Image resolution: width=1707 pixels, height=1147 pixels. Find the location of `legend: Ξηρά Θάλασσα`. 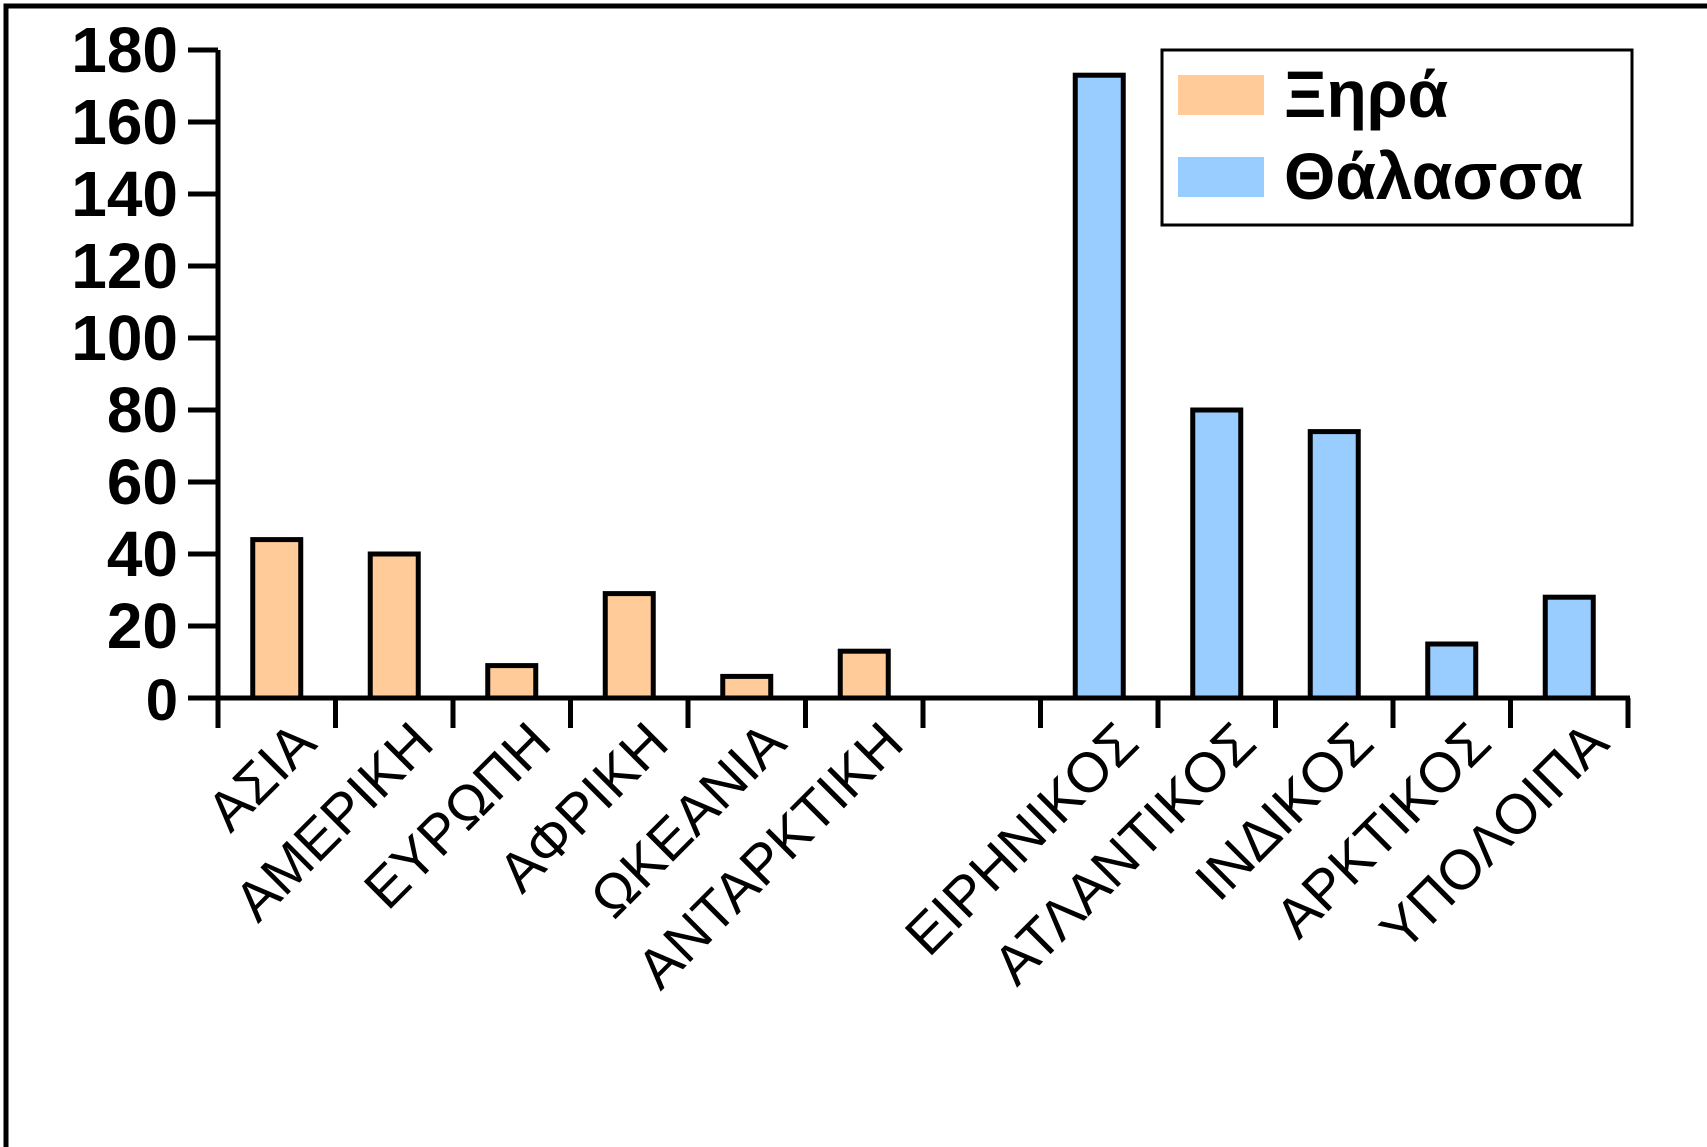

legend: Ξηρά Θάλασσα is located at coordinates (1397, 137).